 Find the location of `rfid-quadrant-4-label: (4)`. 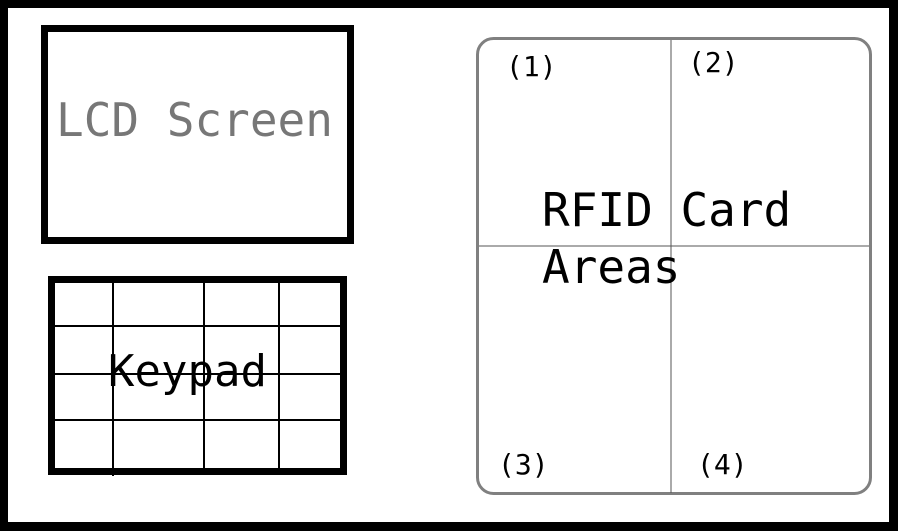

rfid-quadrant-4-label: (4) is located at coordinates (722, 464).